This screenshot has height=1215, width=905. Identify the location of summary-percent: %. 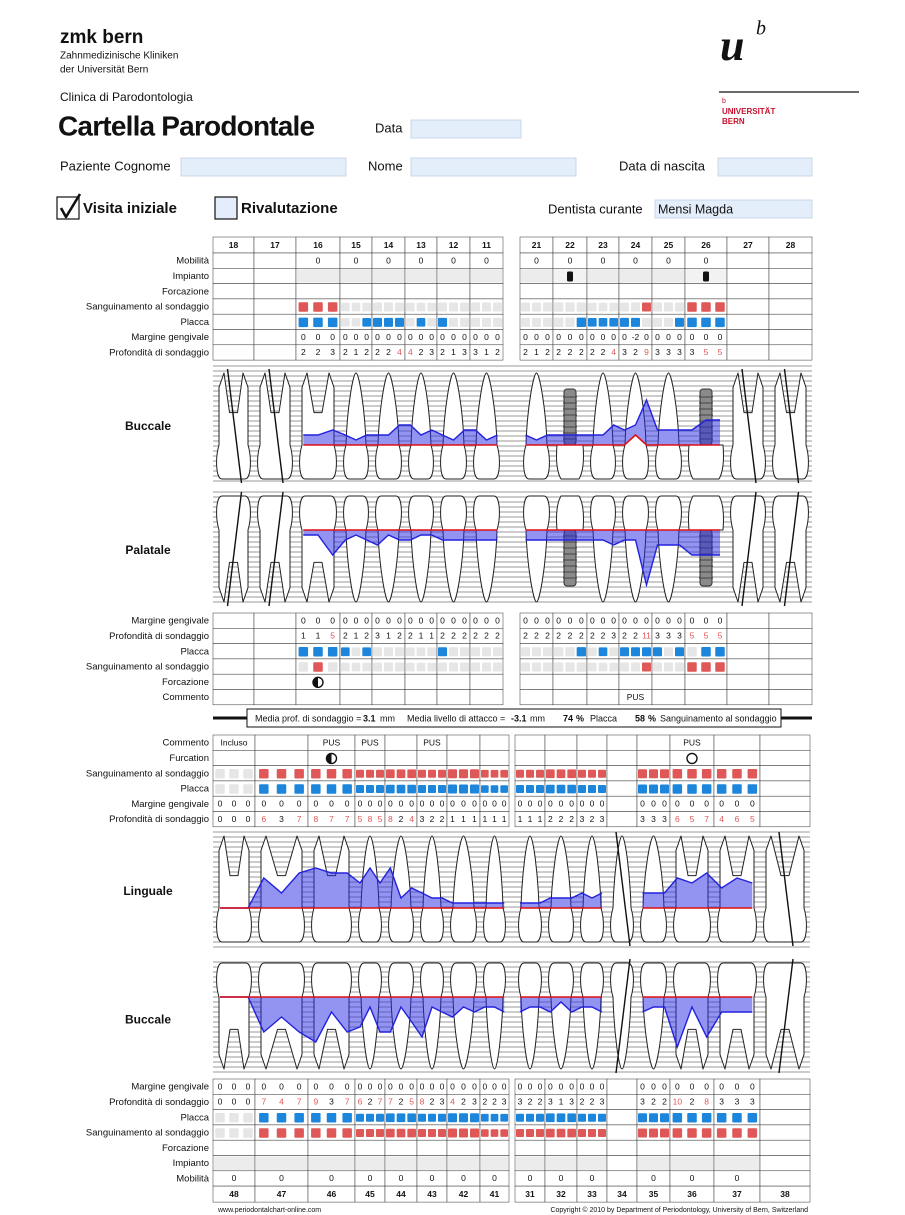
(652, 718).